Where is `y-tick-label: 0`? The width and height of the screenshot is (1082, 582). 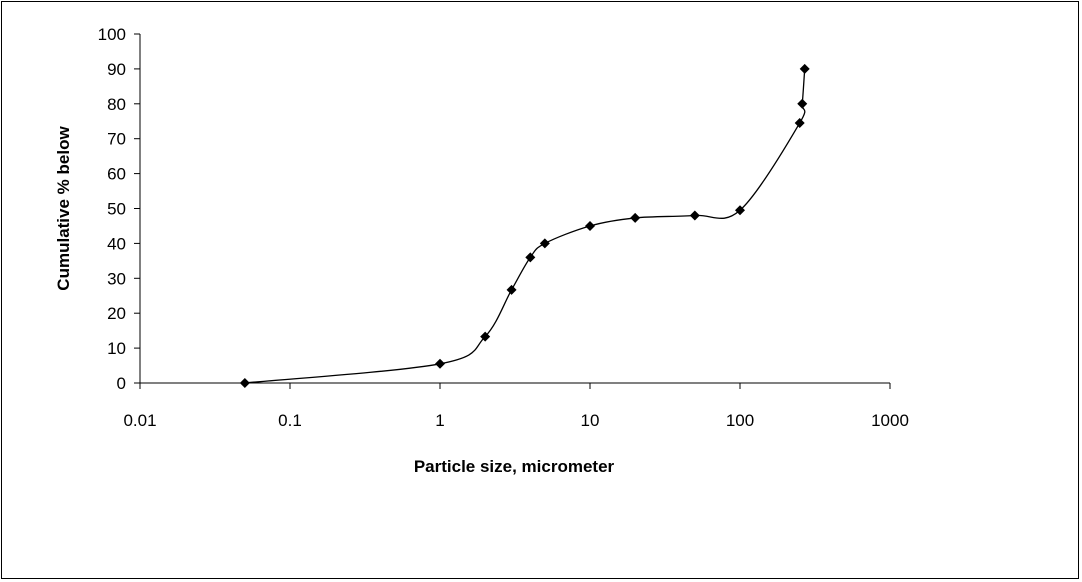
y-tick-label: 0 is located at coordinates (121, 383).